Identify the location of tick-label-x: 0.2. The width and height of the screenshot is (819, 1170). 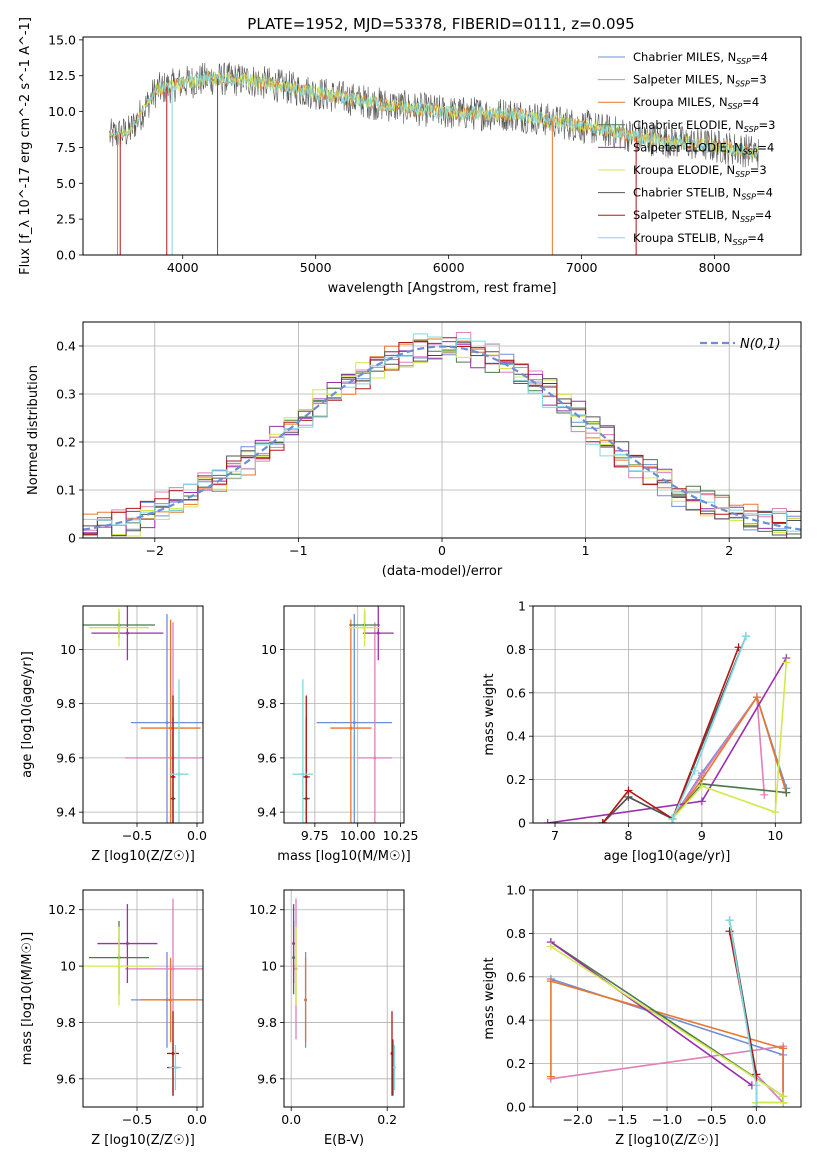
(387, 1119).